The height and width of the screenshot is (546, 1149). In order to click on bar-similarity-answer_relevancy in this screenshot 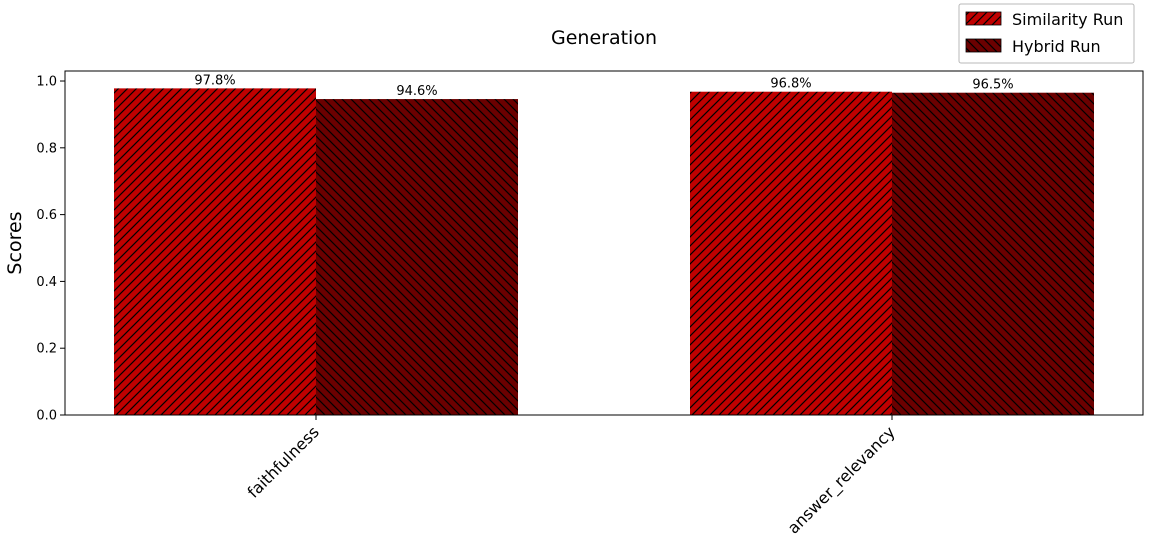, I will do `click(791, 253)`.